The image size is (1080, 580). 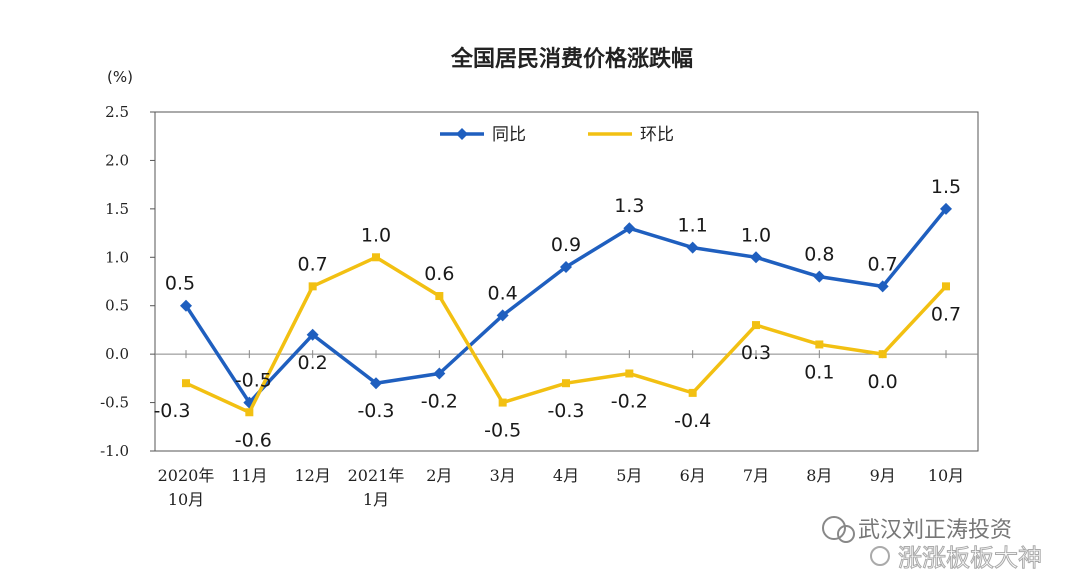 What do you see at coordinates (756, 353) in the screenshot?
I see `data-label: 0.3` at bounding box center [756, 353].